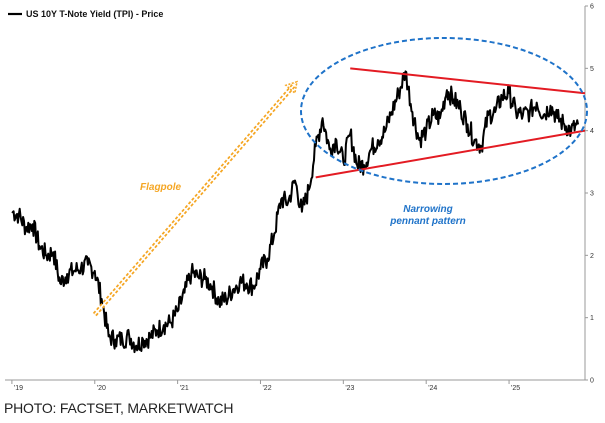 The width and height of the screenshot is (605, 423). What do you see at coordinates (468, 81) in the screenshot?
I see `pennant-upper-trendline` at bounding box center [468, 81].